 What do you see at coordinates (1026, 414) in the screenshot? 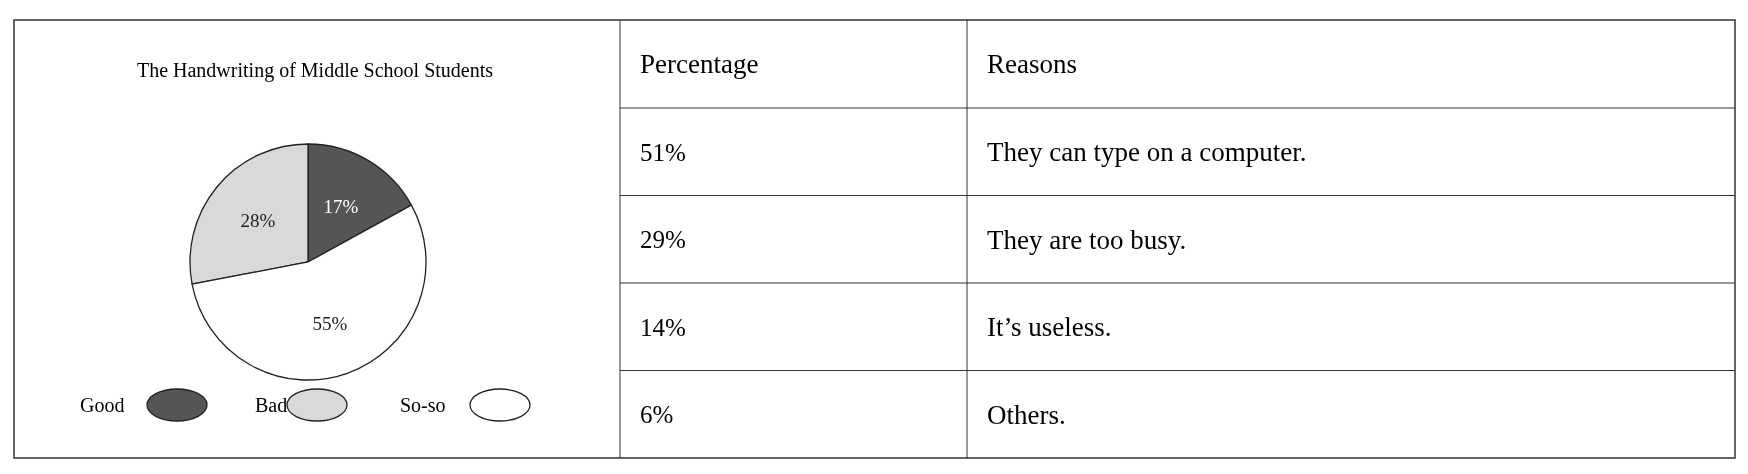
I see `category-label: Others.` at bounding box center [1026, 414].